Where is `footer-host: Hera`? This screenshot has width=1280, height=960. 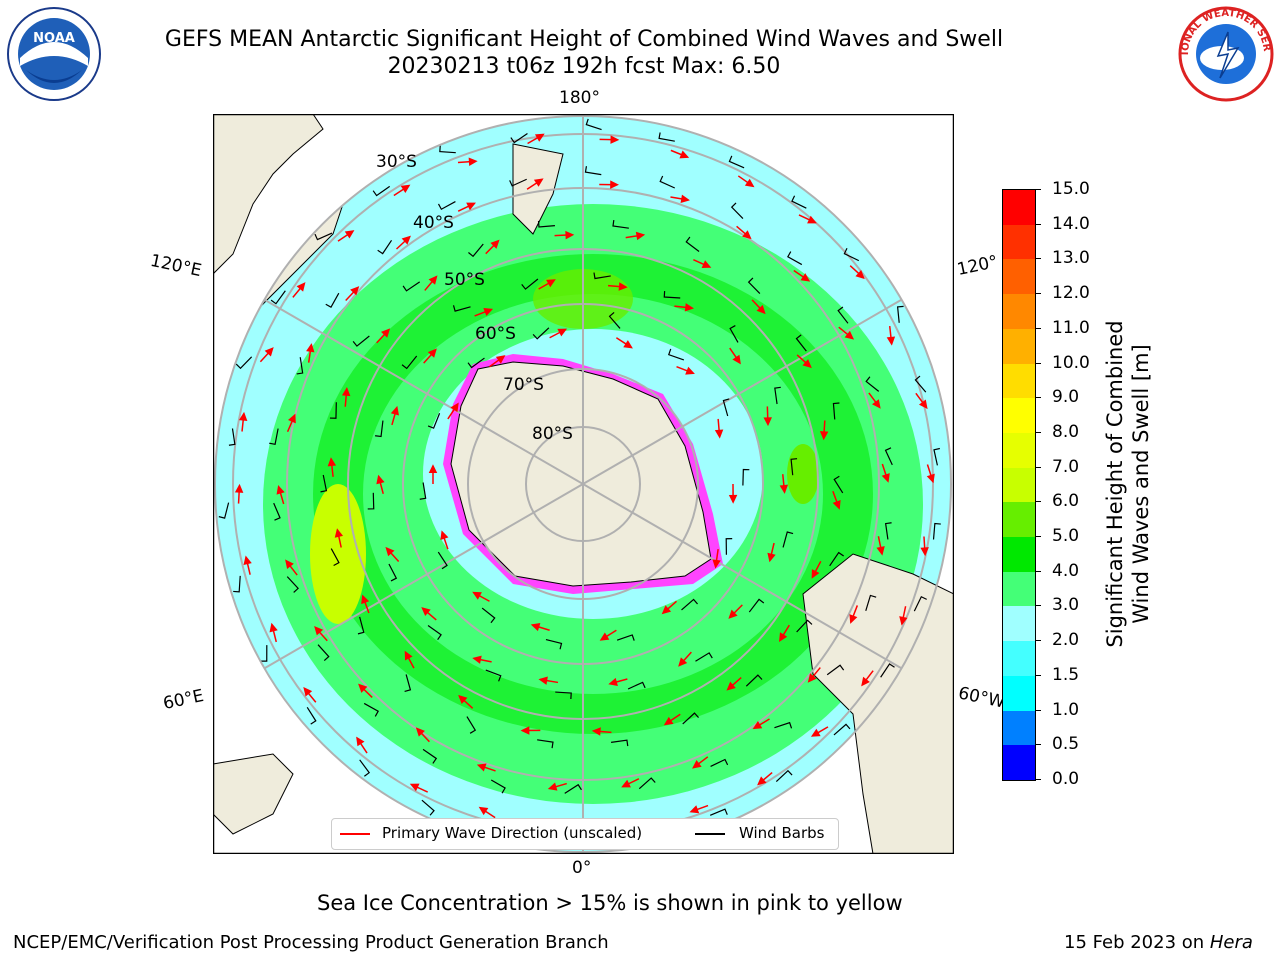
footer-host: Hera is located at coordinates (1231, 942).